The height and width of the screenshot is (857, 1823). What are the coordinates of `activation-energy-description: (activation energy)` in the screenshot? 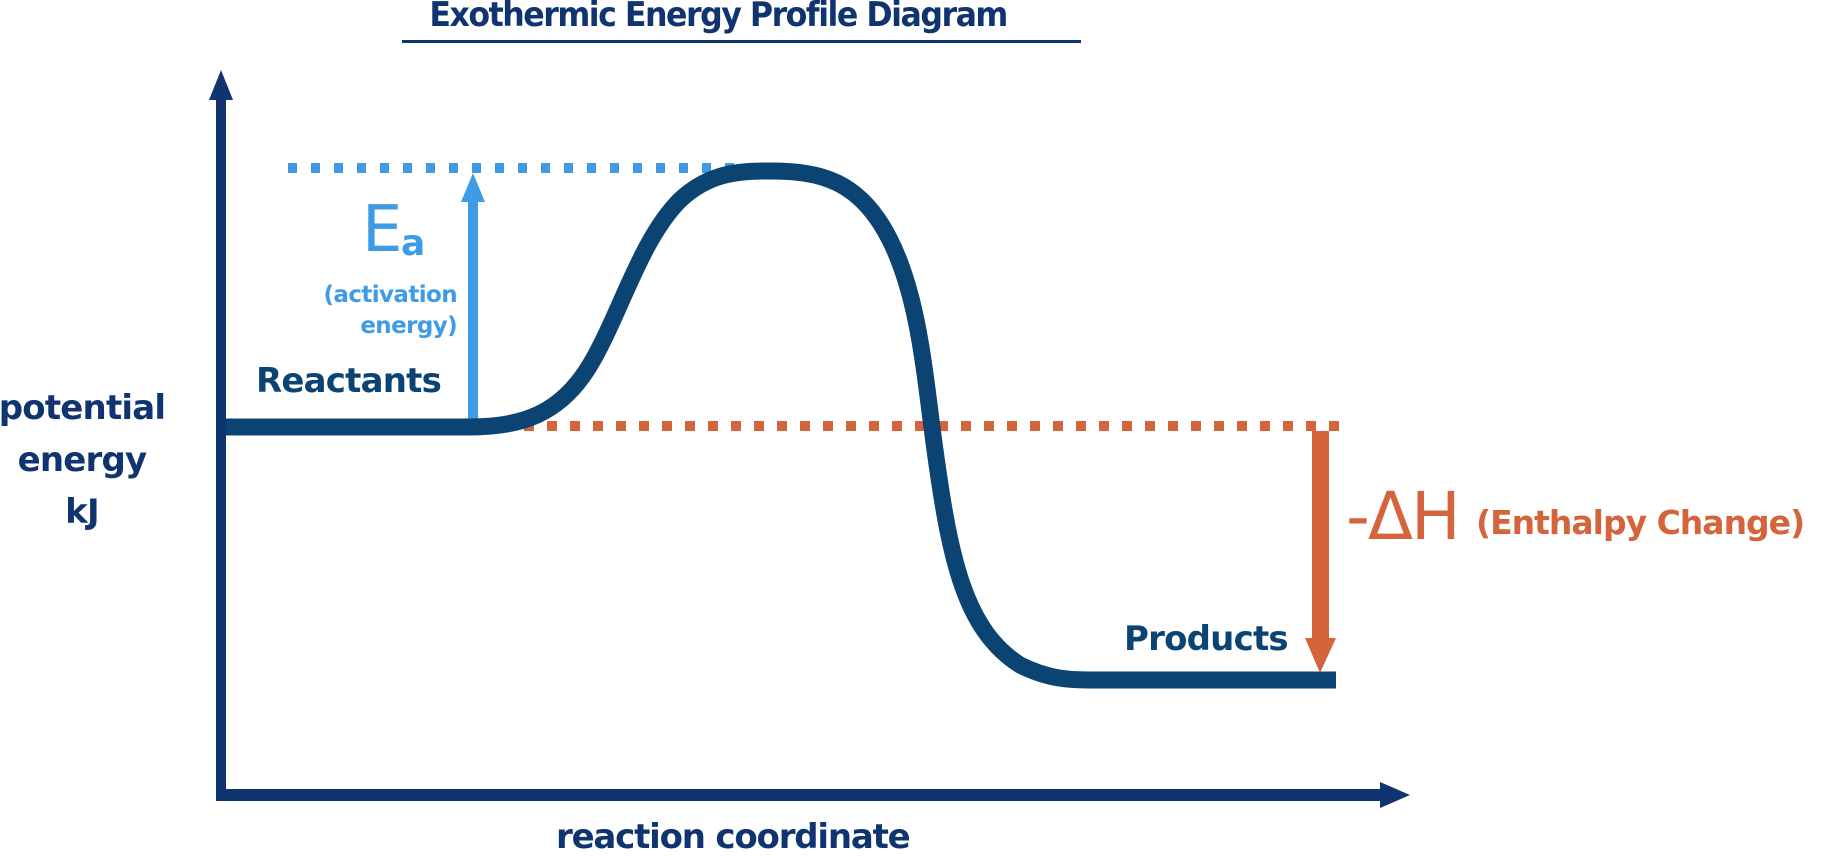 It's located at (378, 311).